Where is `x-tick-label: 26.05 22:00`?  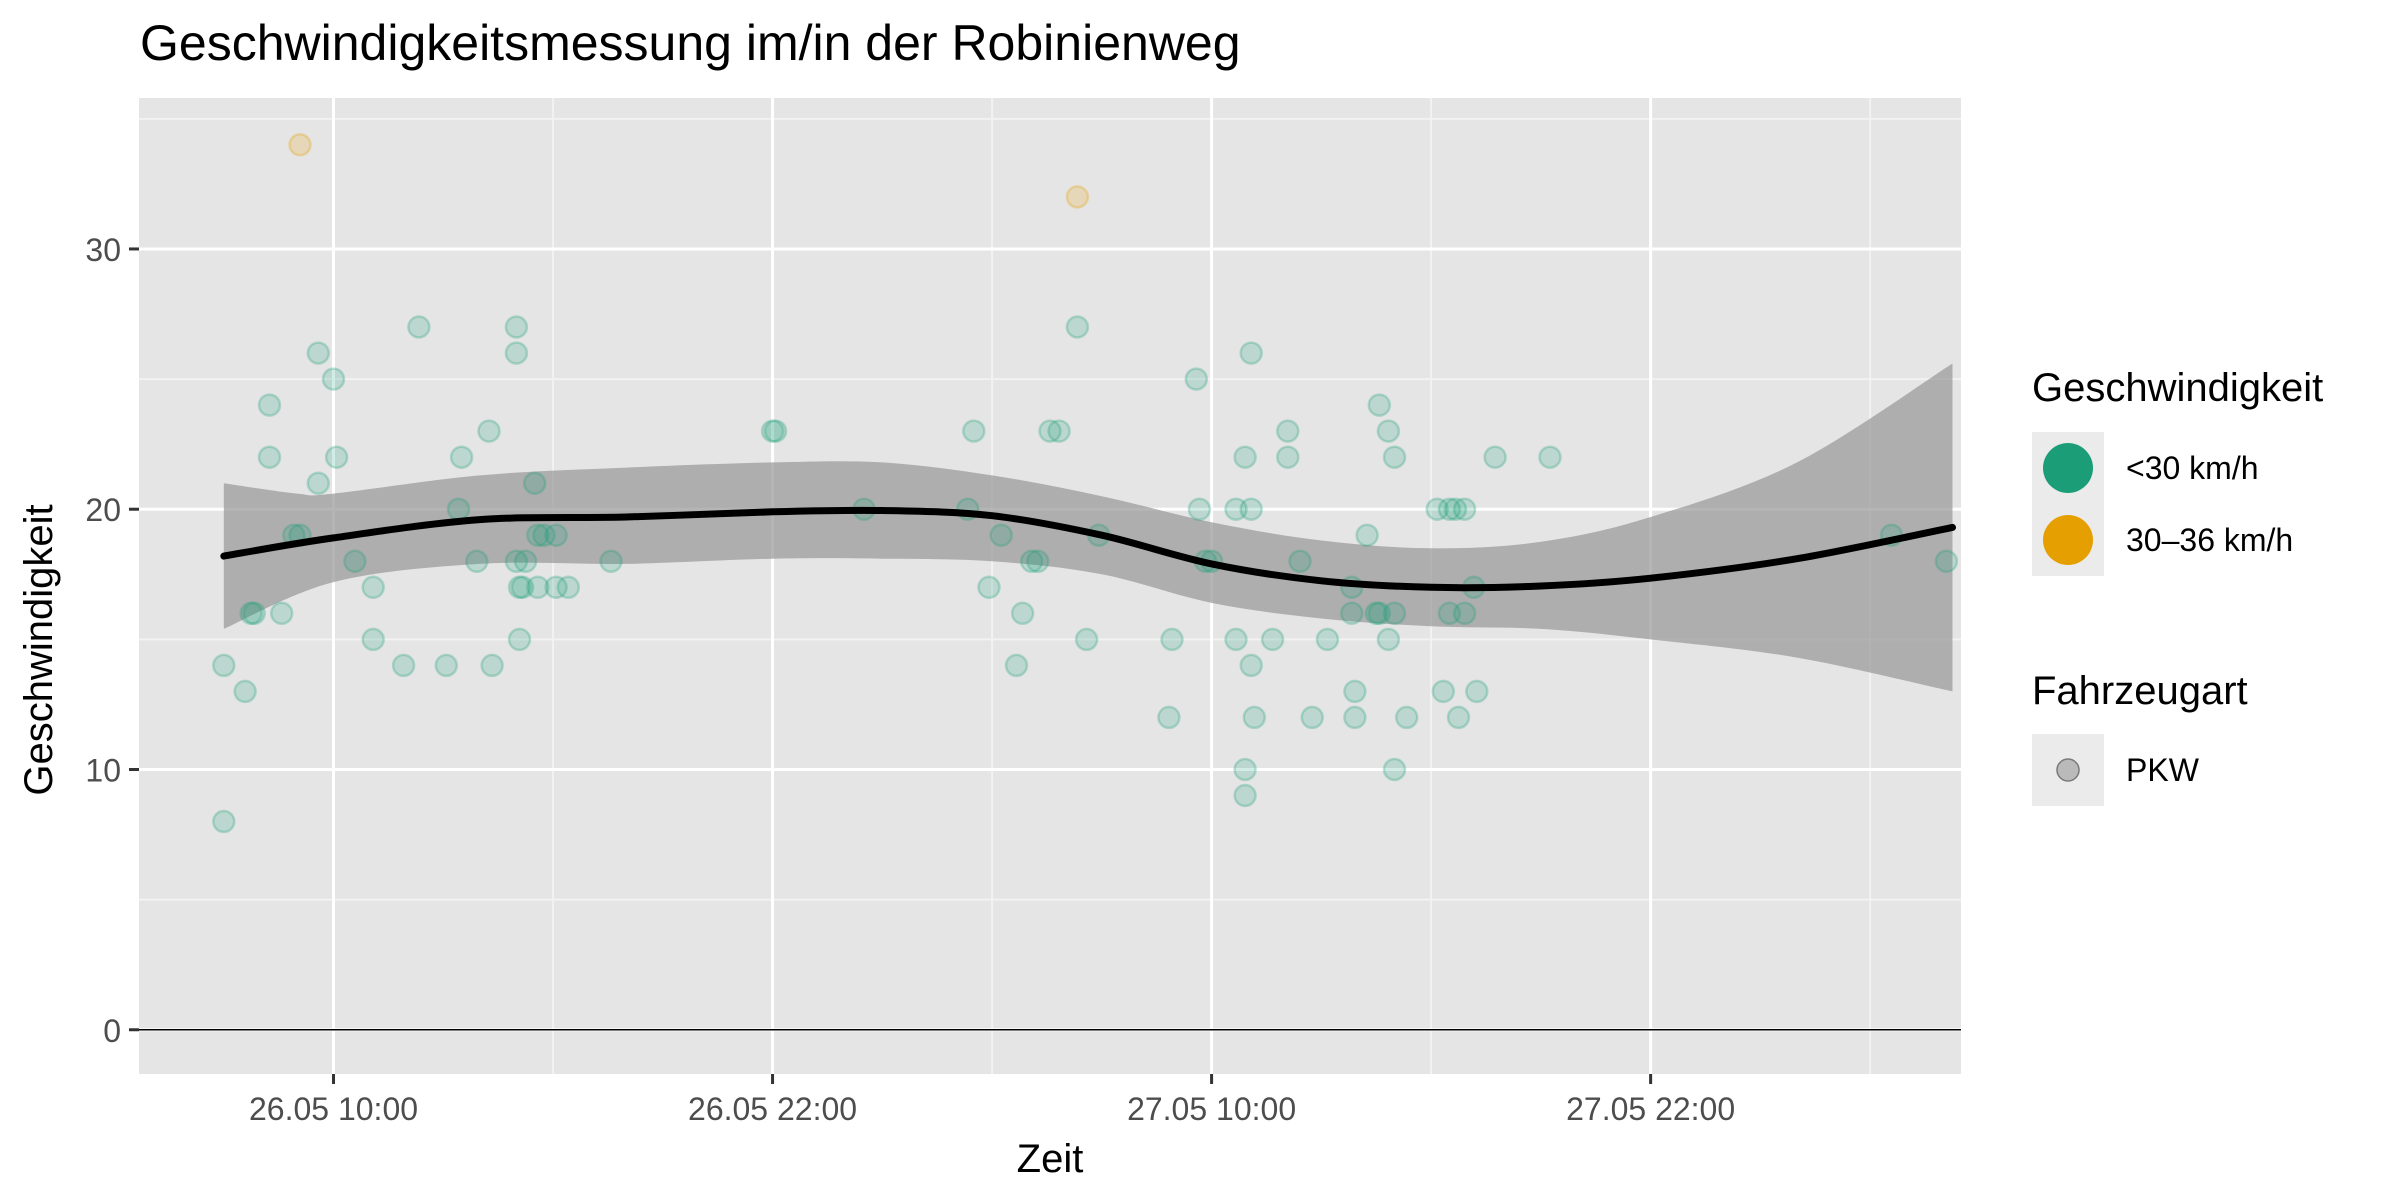 x-tick-label: 26.05 22:00 is located at coordinates (772, 1109).